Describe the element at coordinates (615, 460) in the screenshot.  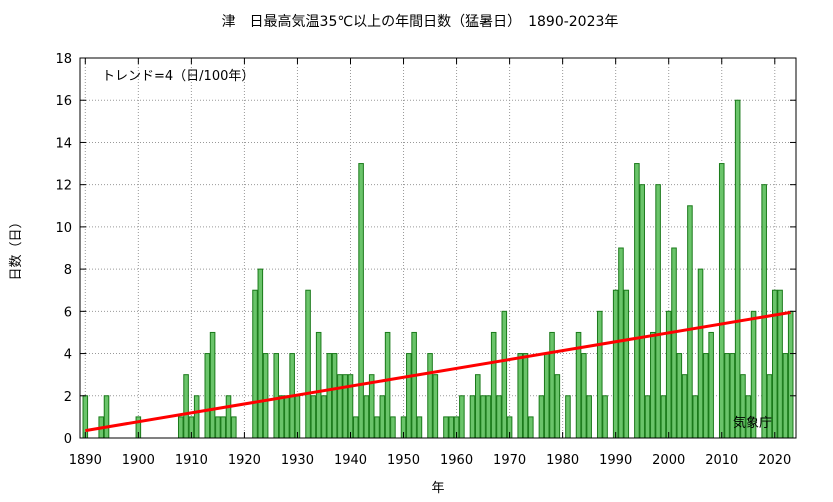
I see `x-tick-label: 1990` at that location.